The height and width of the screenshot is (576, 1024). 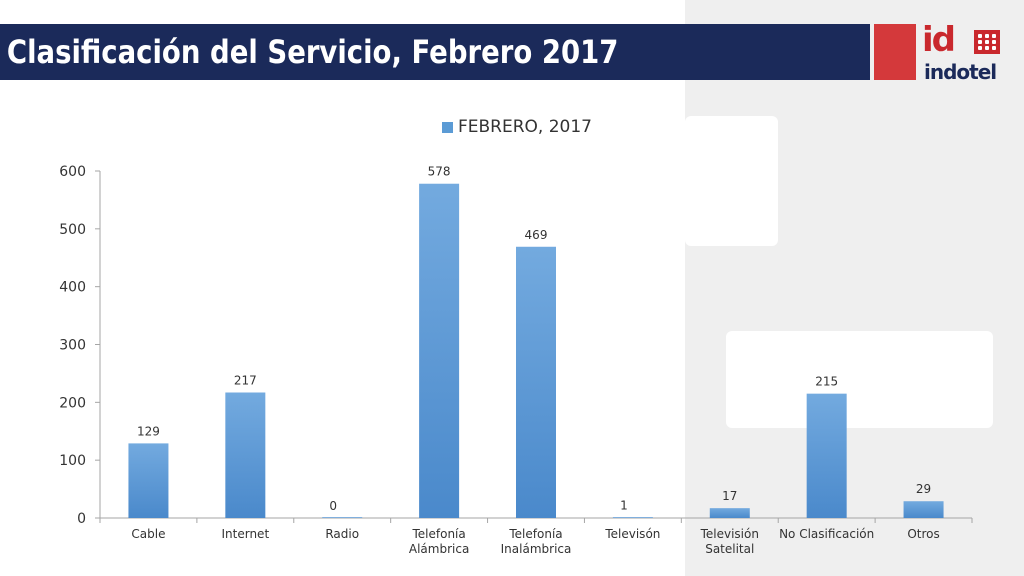 I want to click on data-label: 1, so click(x=624, y=505).